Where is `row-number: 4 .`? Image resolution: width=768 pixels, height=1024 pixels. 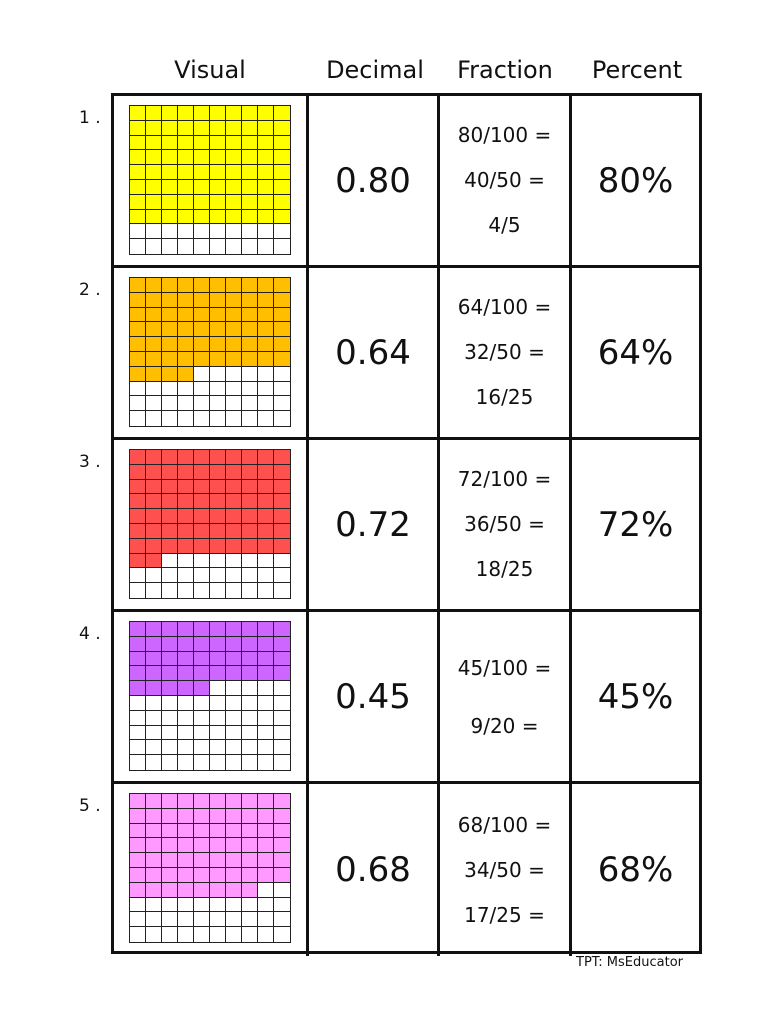 row-number: 4 . is located at coordinates (90, 634).